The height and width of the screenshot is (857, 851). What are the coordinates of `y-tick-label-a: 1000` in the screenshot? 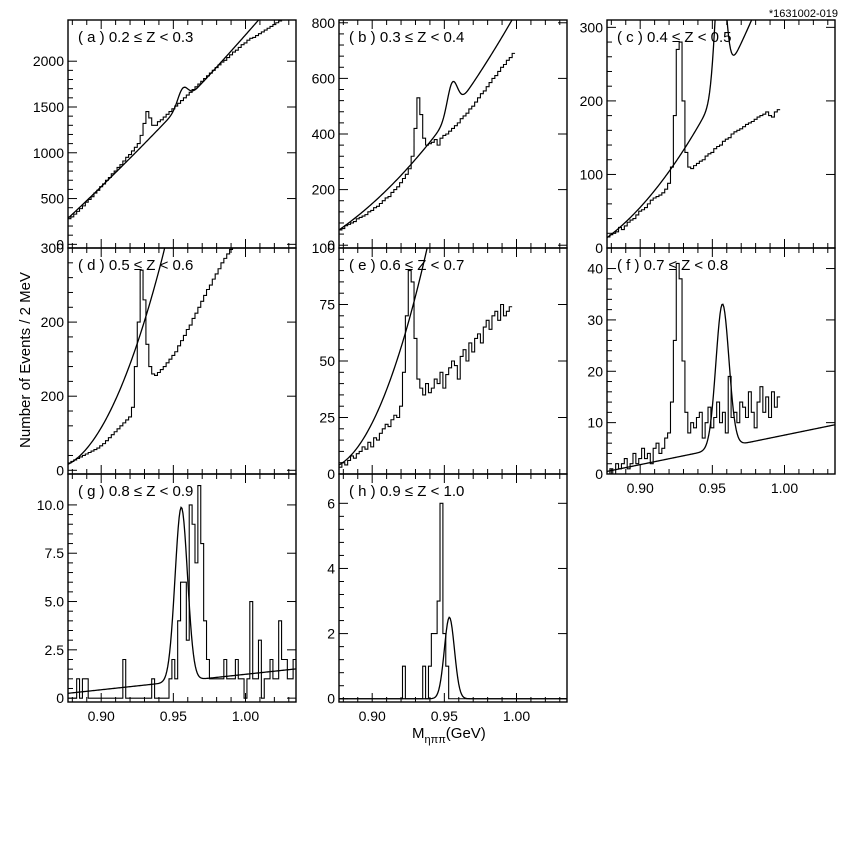 It's located at (48, 153).